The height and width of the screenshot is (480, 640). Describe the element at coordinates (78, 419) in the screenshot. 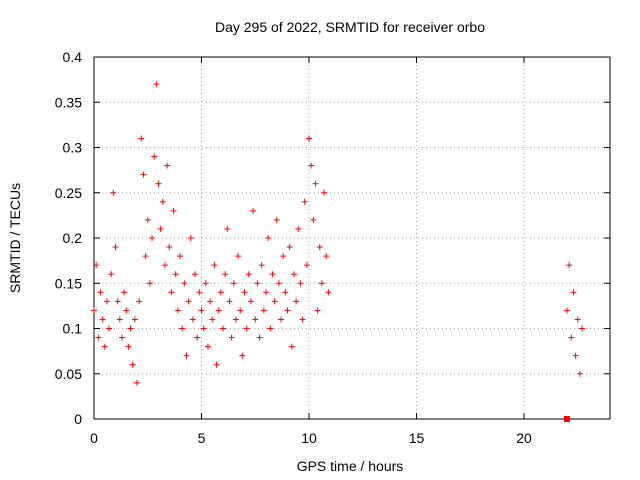

I see `y-tick-label: 0` at that location.